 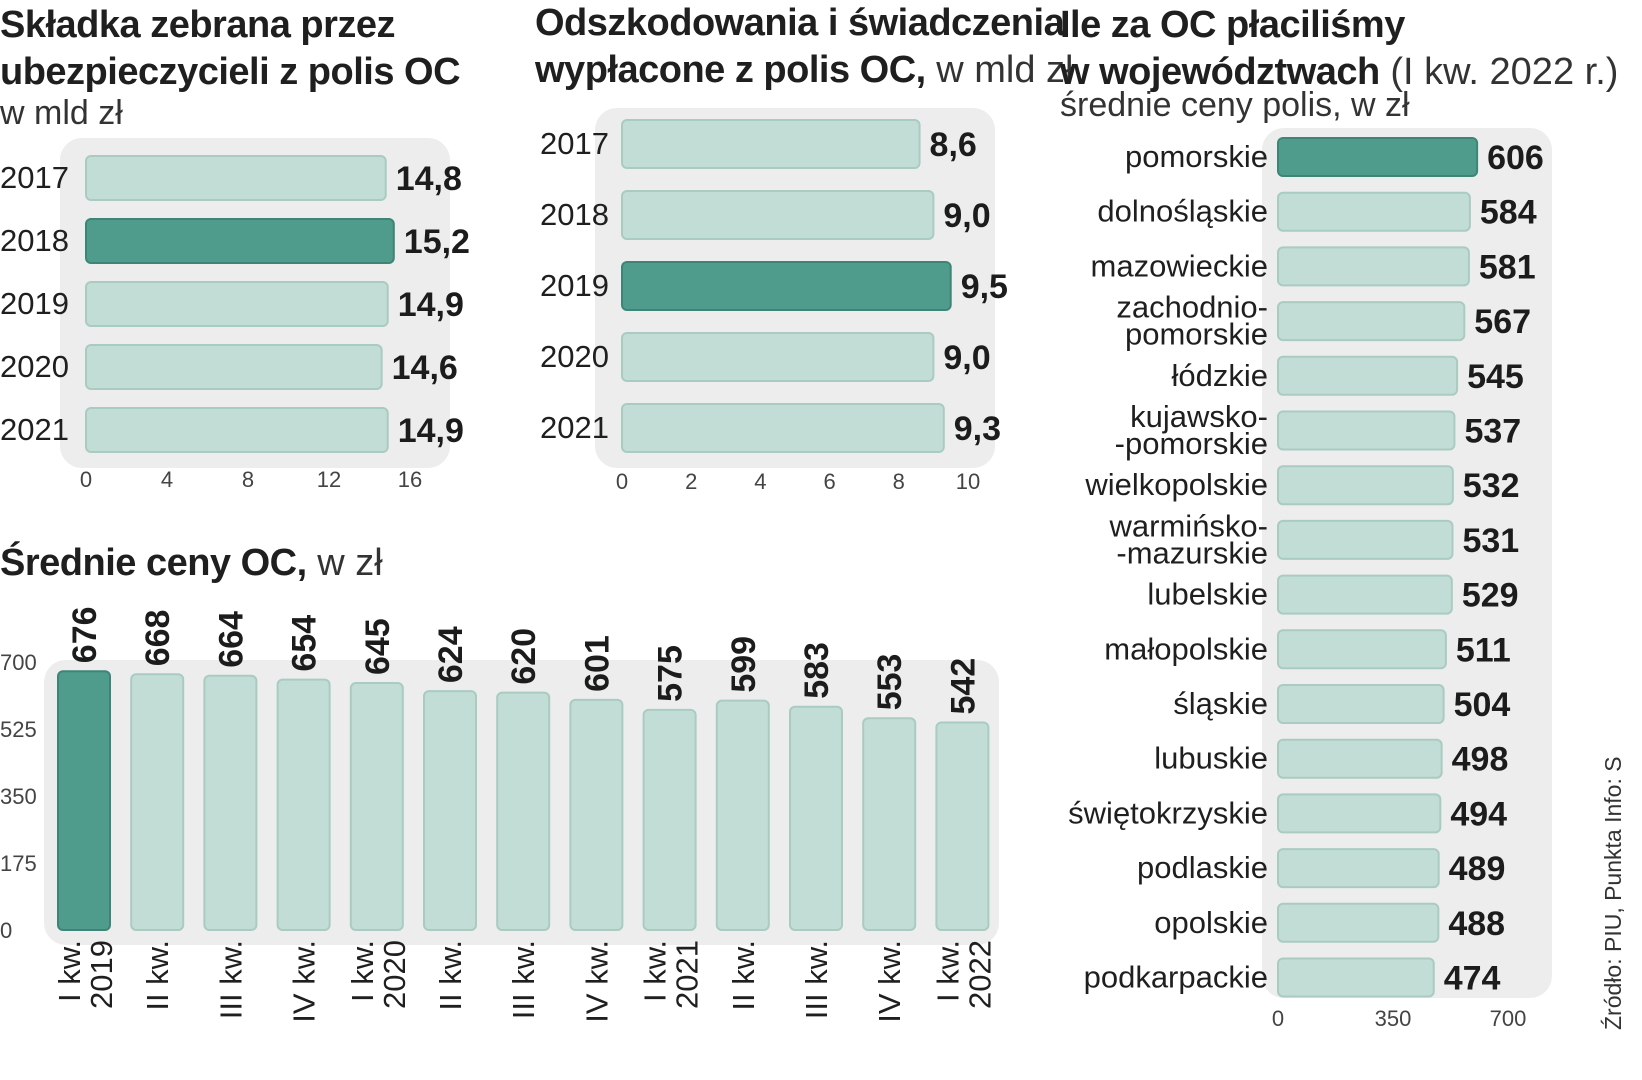 I want to click on chart4-title-suffix: (I kw. 2022 r.), so click(x=1504, y=72).